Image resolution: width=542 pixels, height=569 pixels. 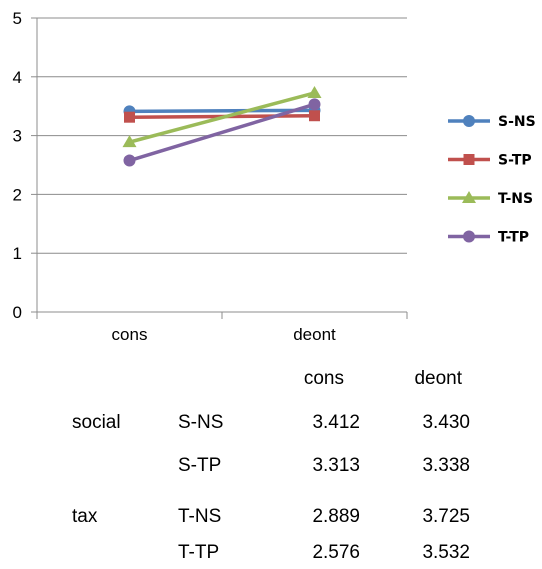 What do you see at coordinates (199, 552) in the screenshot?
I see `table-row-name: T-TP` at bounding box center [199, 552].